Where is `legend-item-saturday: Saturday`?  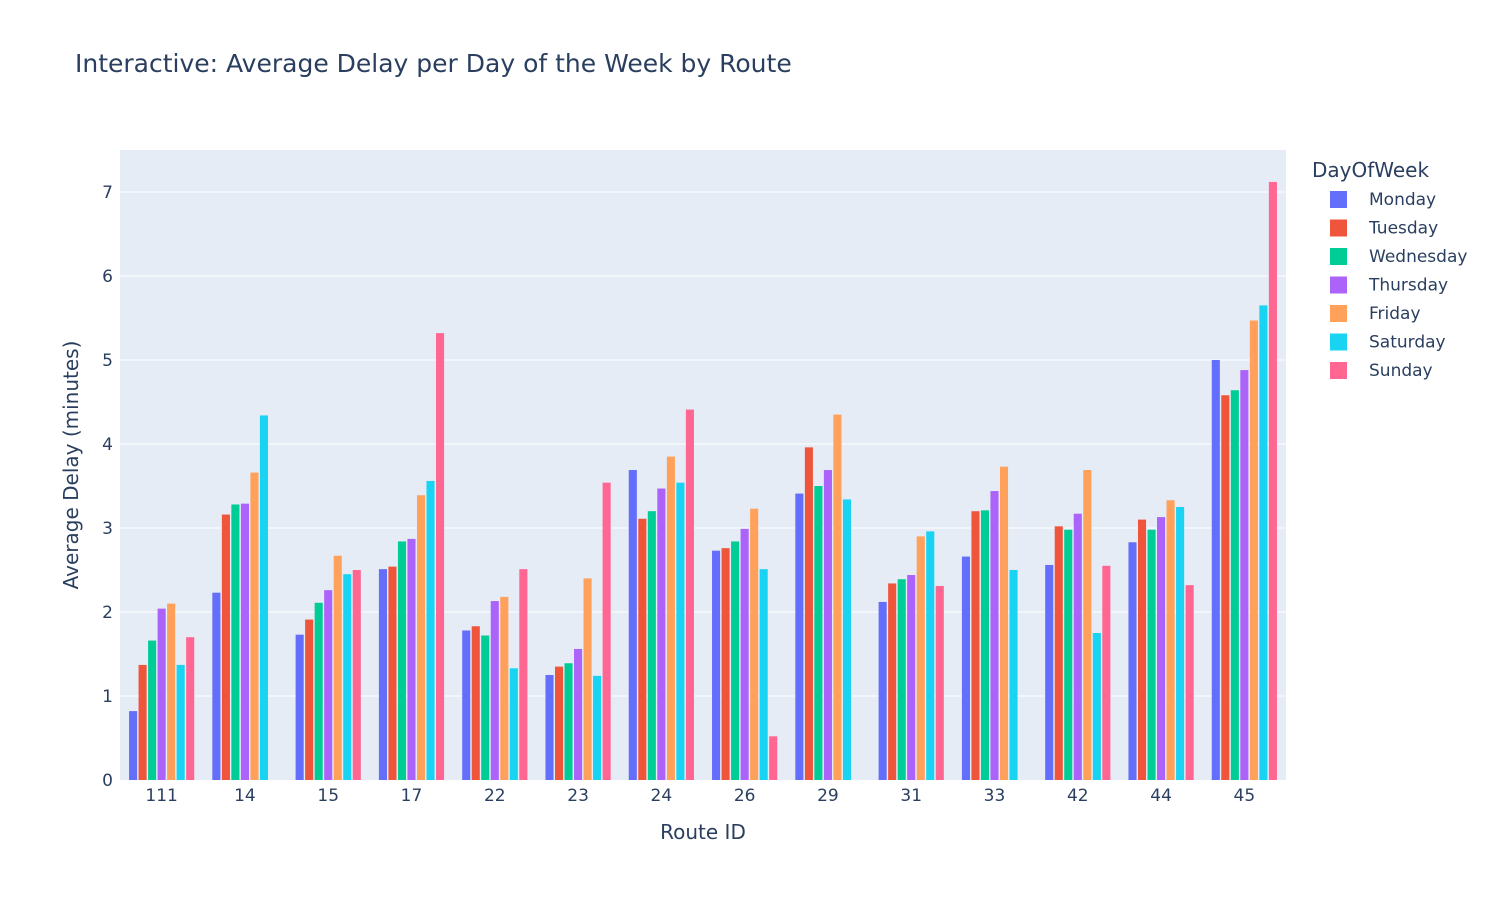 legend-item-saturday: Saturday is located at coordinates (1388, 343).